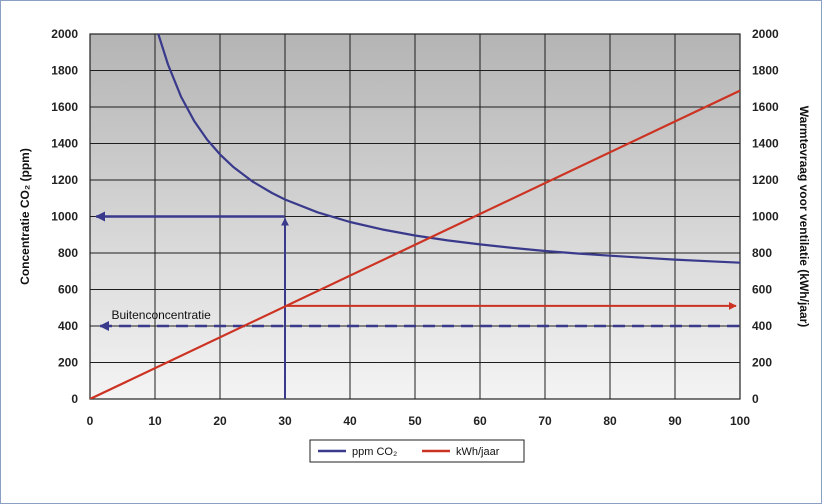 This screenshot has width=822, height=504. I want to click on legend-label-energy: kWh/jaar, so click(478, 452).